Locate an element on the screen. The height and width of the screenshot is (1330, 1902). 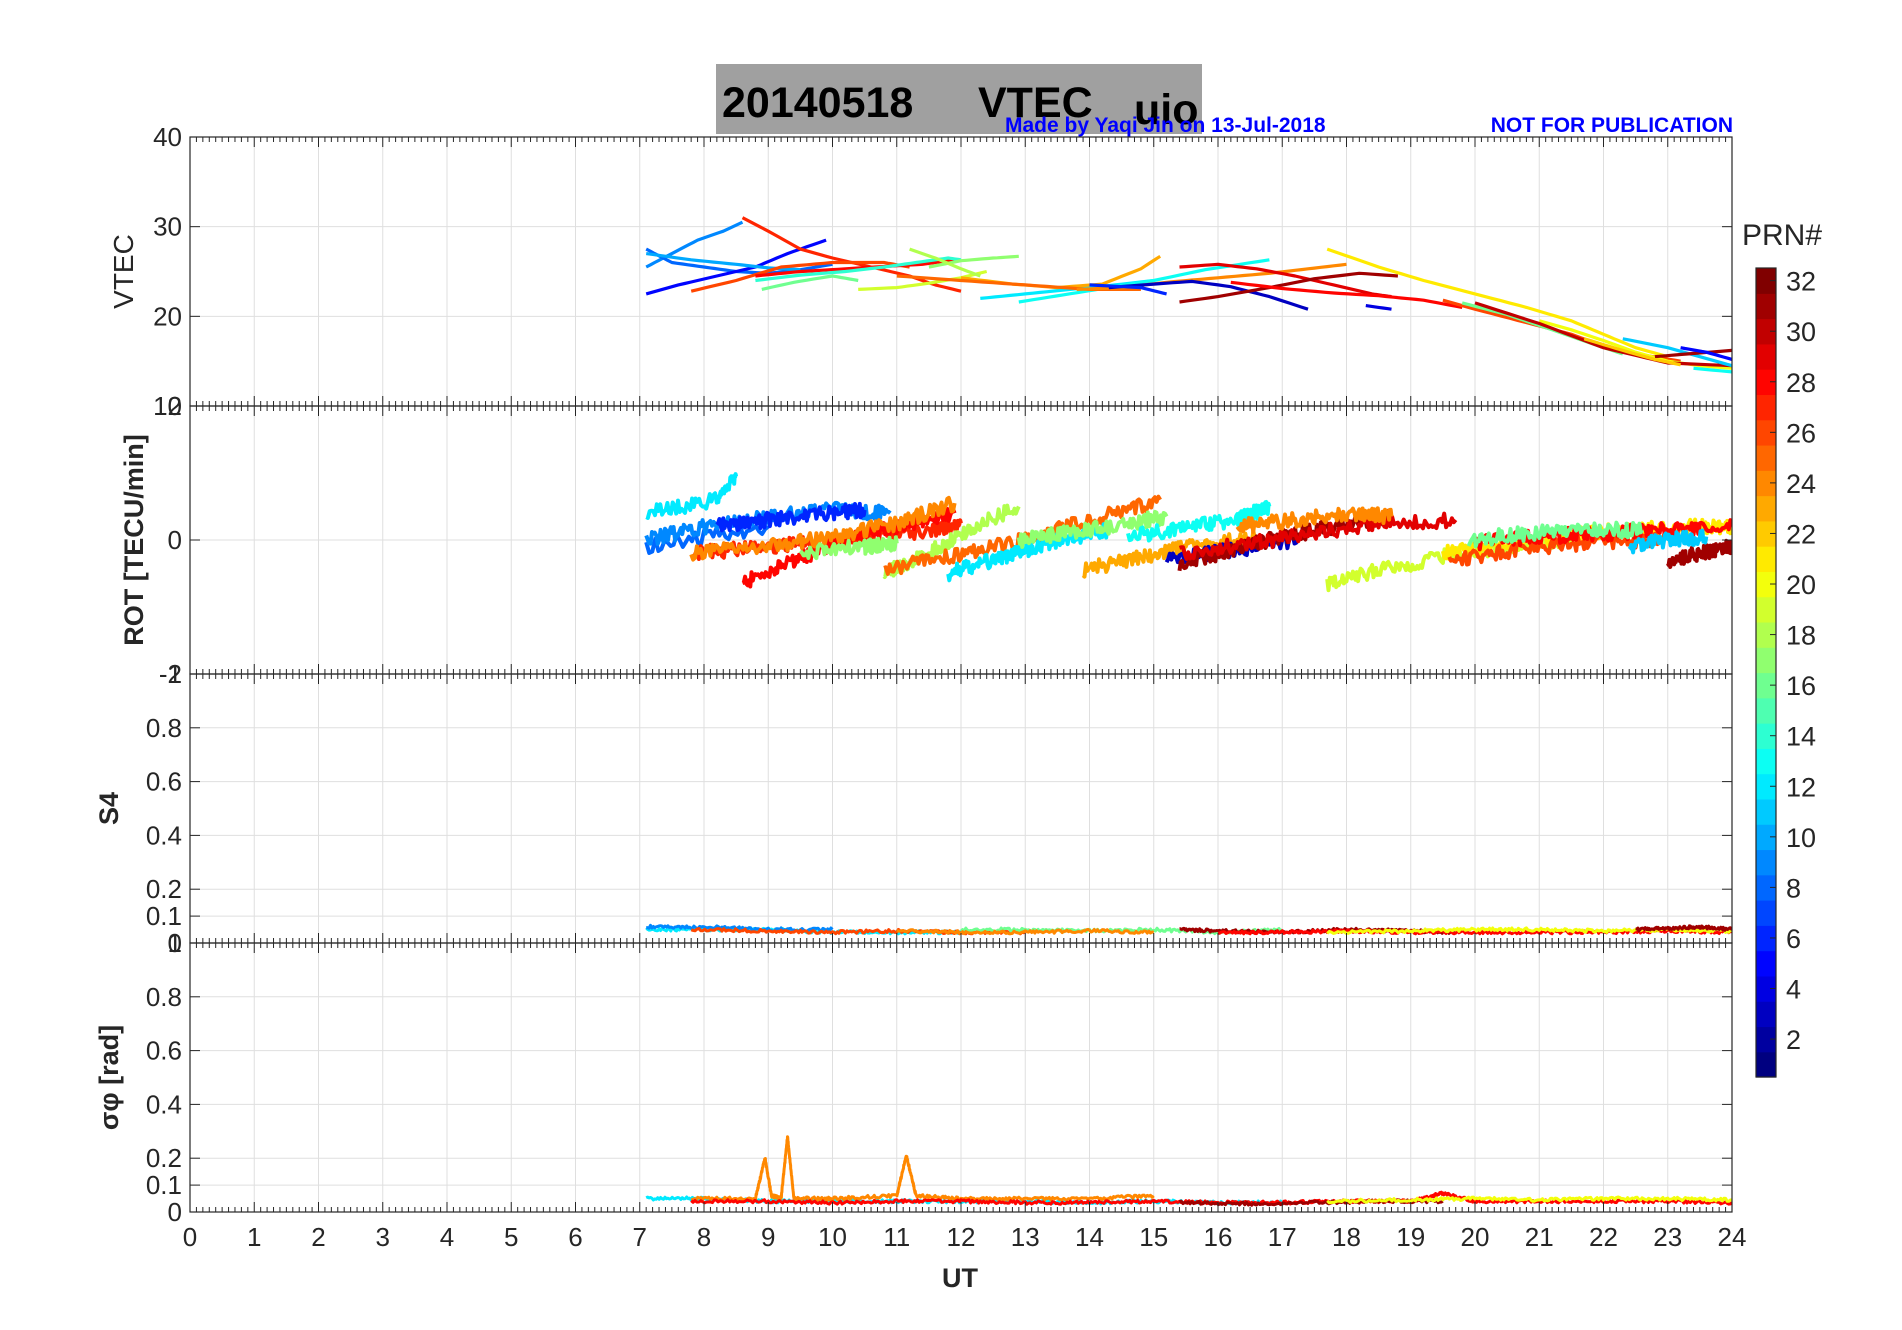
x-tick-label: 17 is located at coordinates (1282, 1237).